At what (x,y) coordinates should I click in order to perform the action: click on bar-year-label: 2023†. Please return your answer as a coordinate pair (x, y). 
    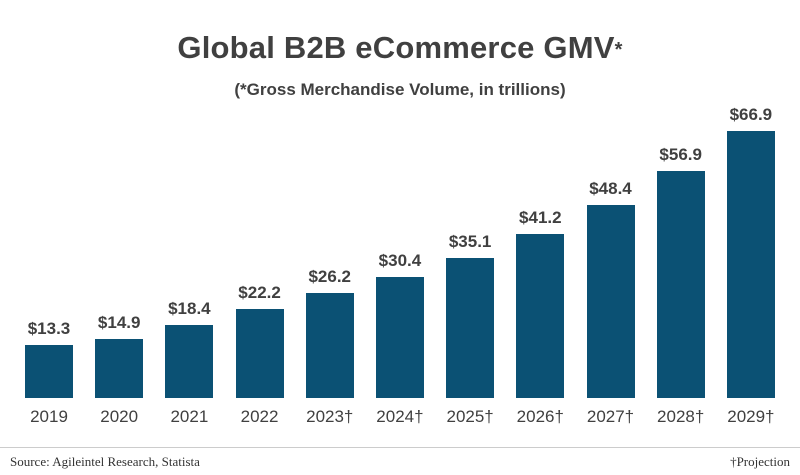
    Looking at the image, I should click on (330, 416).